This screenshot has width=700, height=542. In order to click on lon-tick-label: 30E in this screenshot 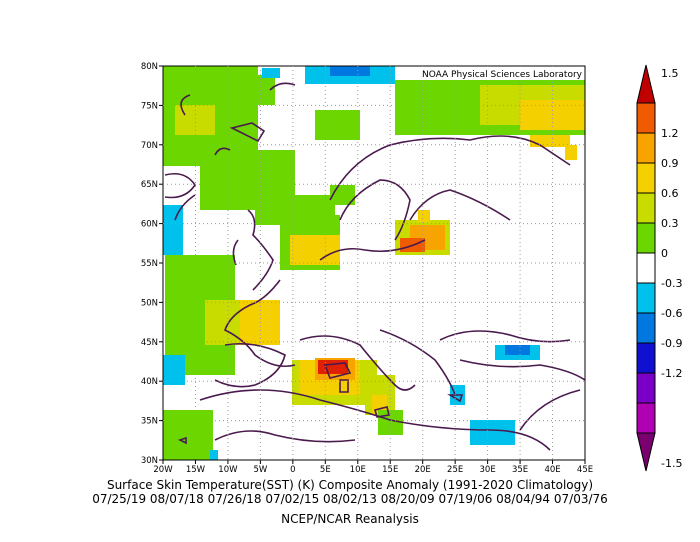, I will do `click(488, 470)`.